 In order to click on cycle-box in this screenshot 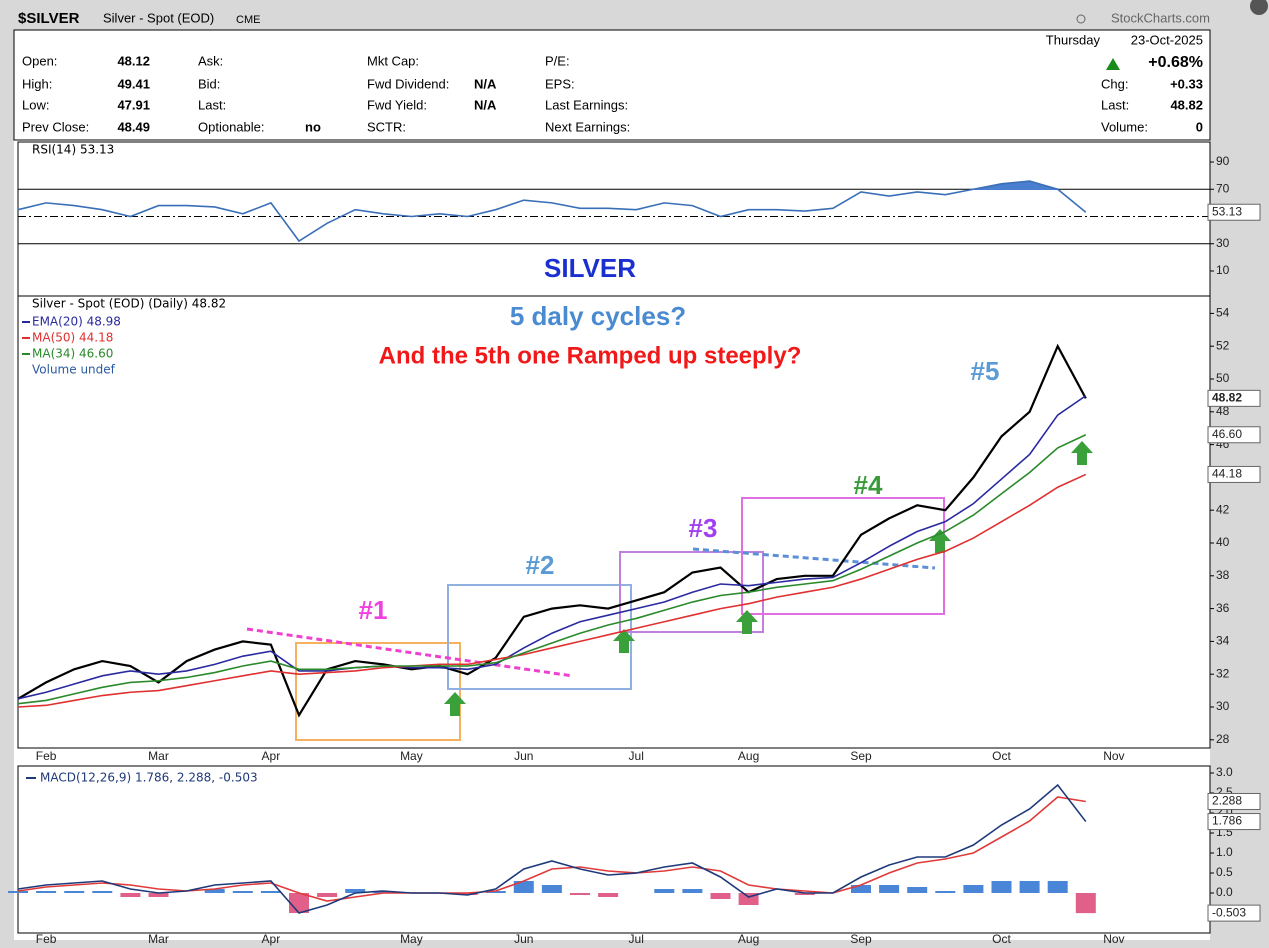, I will do `click(843, 556)`.